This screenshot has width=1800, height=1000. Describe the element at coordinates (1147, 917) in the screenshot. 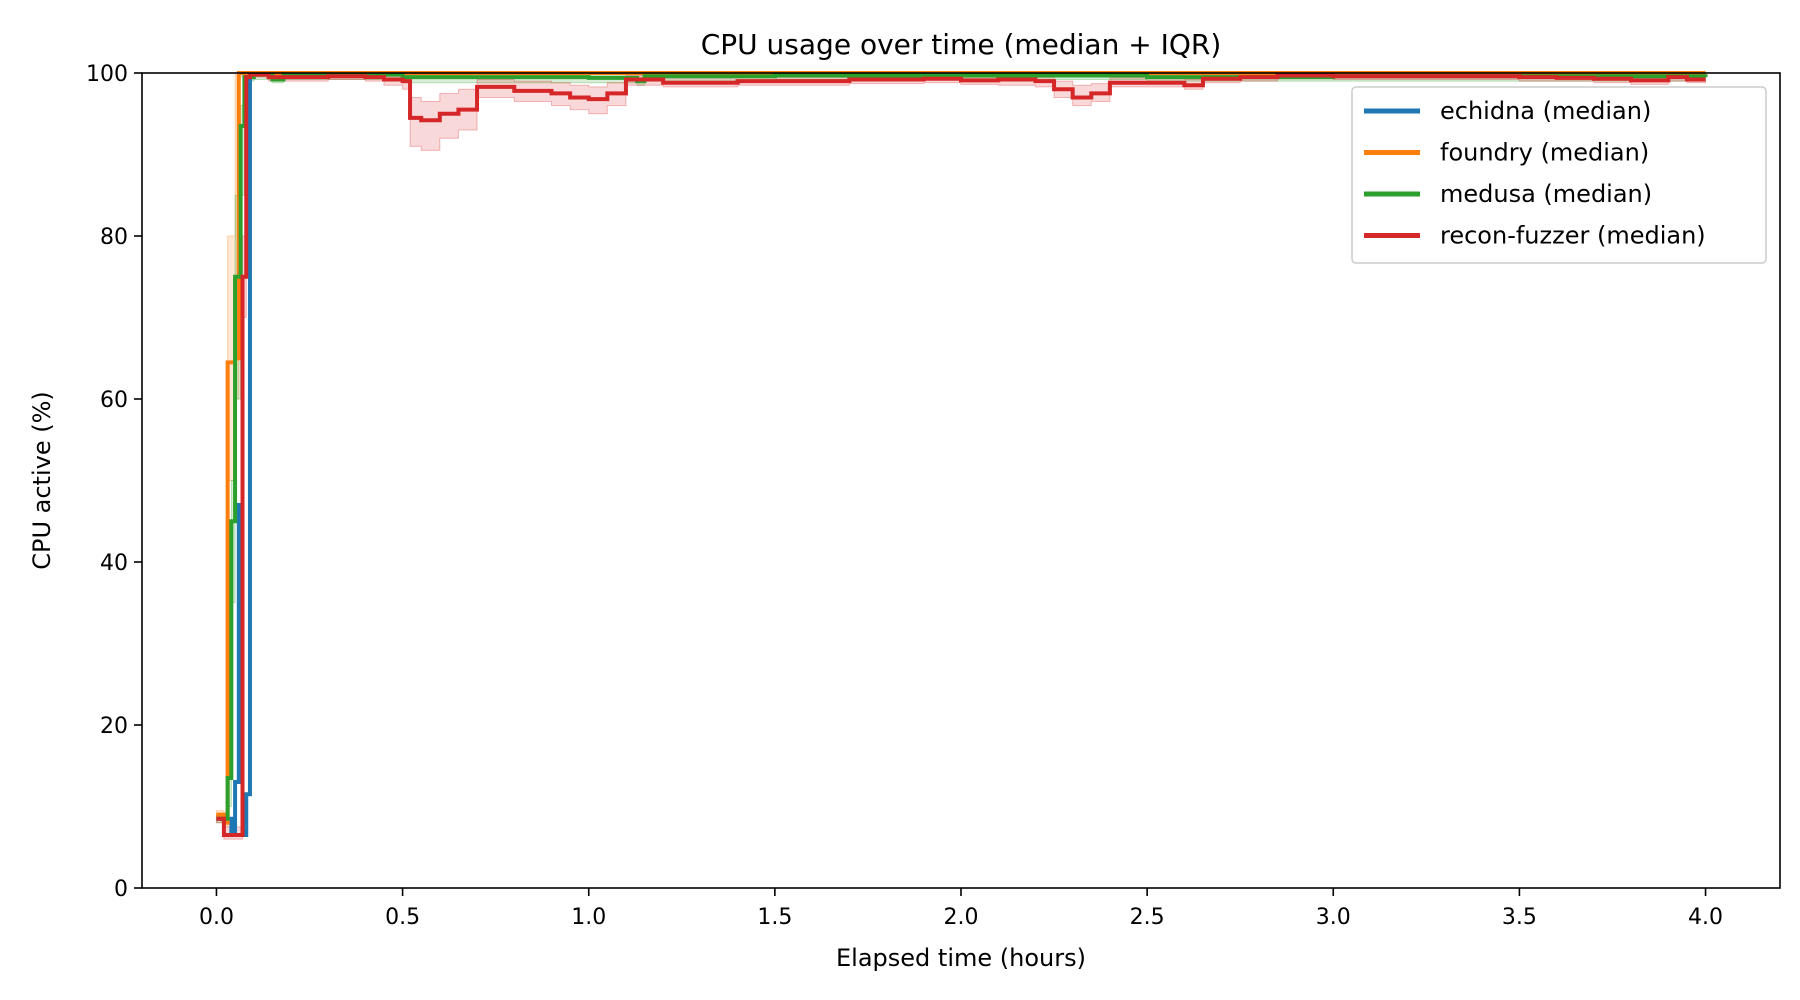

I see `x-tick-label: 2.5` at that location.